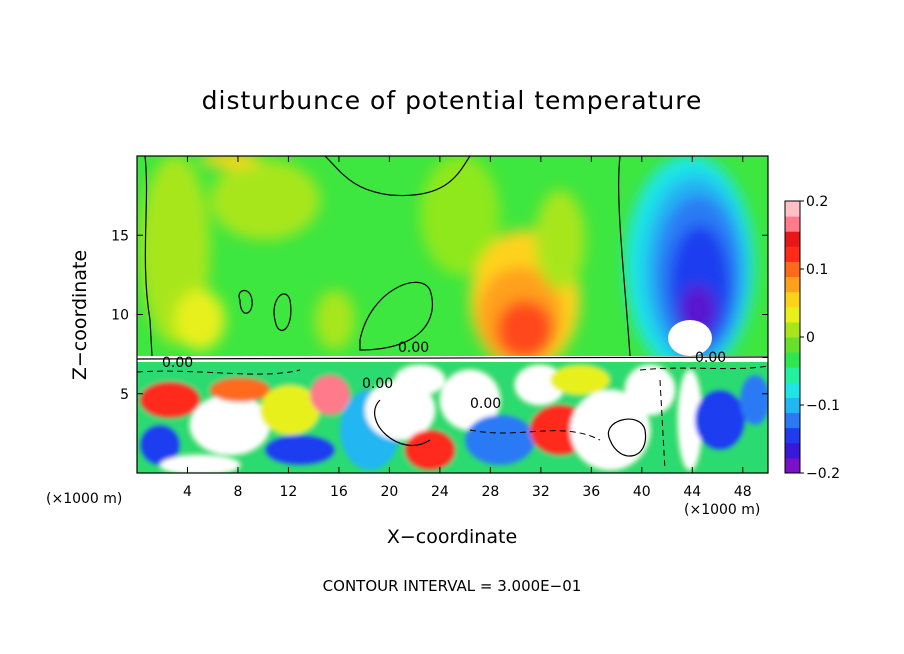 The height and width of the screenshot is (654, 904). I want to click on x-tick-label: 32, so click(541, 492).